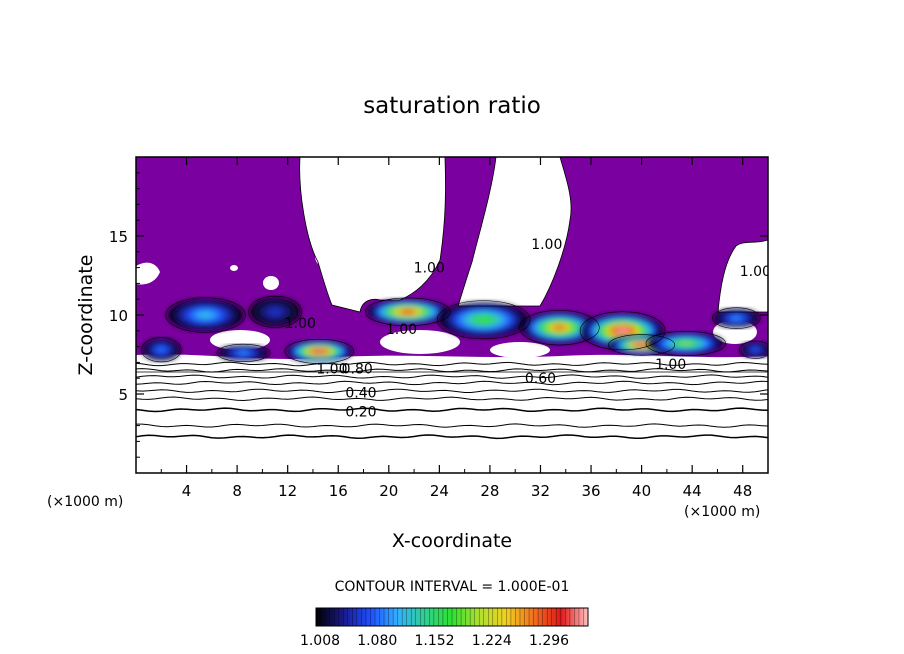 This screenshot has width=904, height=654. I want to click on x-tick-label: 28, so click(489, 491).